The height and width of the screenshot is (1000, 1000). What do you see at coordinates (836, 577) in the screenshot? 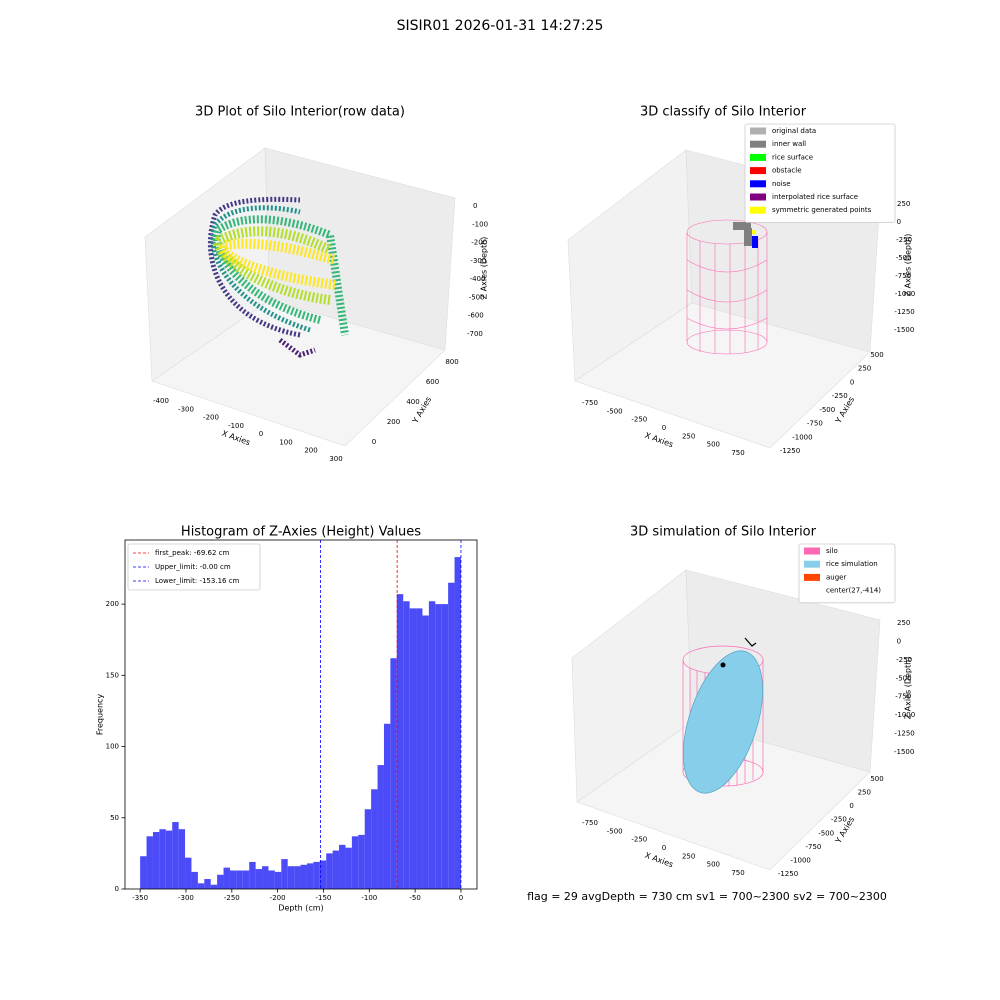
I see `legend-label: auger` at bounding box center [836, 577].